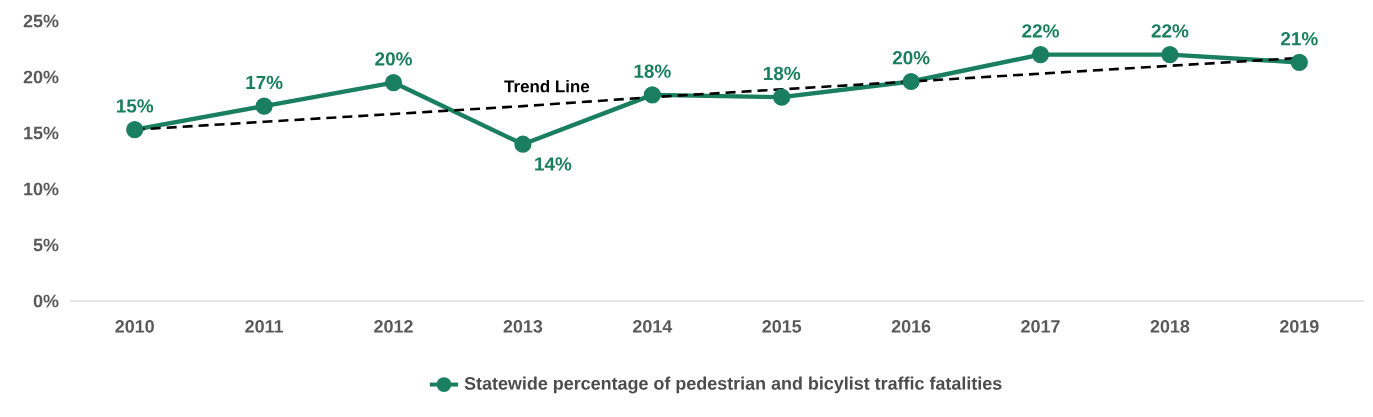 The height and width of the screenshot is (417, 1373). What do you see at coordinates (41, 77) in the screenshot?
I see `y-tick-label: 20%` at bounding box center [41, 77].